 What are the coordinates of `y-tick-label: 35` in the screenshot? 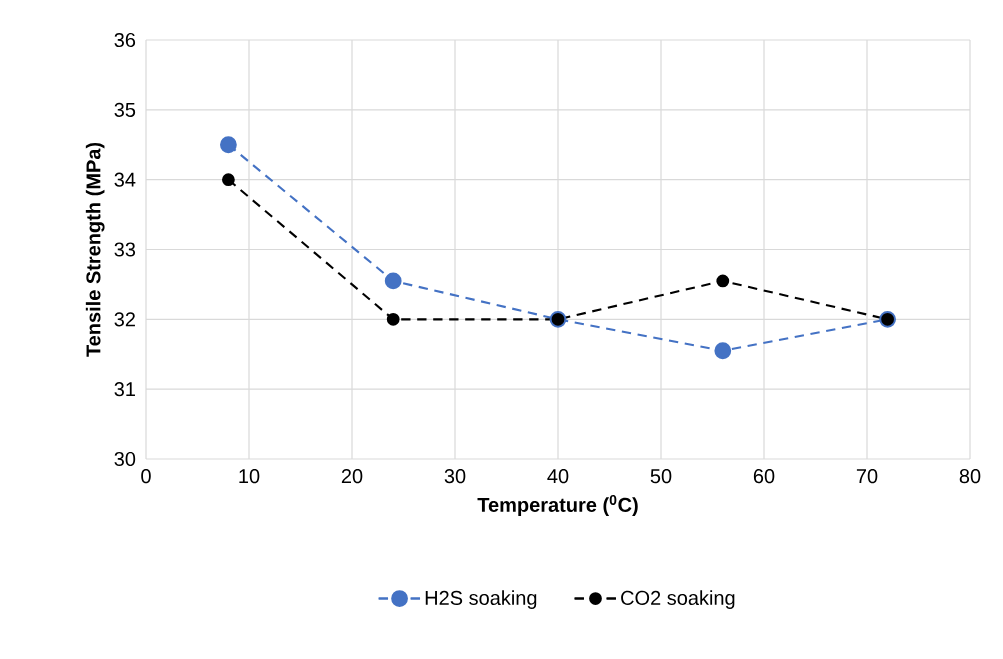 It's located at (125, 109).